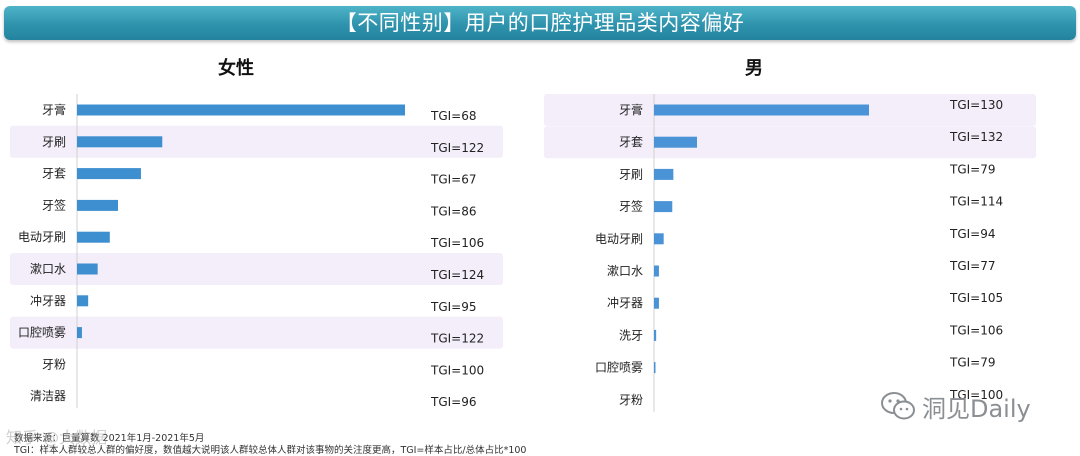 The width and height of the screenshot is (1080, 456). I want to click on male-tgi-label: TGI=132, so click(976, 137).